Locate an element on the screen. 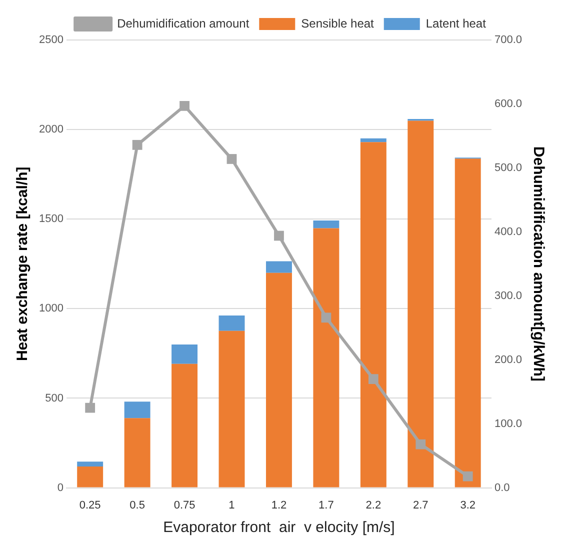 The width and height of the screenshot is (561, 549). x-tick-label: 1.7 is located at coordinates (326, 505).